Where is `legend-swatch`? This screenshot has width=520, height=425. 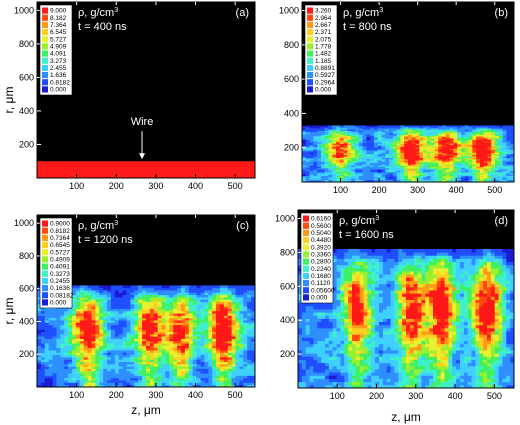 legend-swatch is located at coordinates (45, 17).